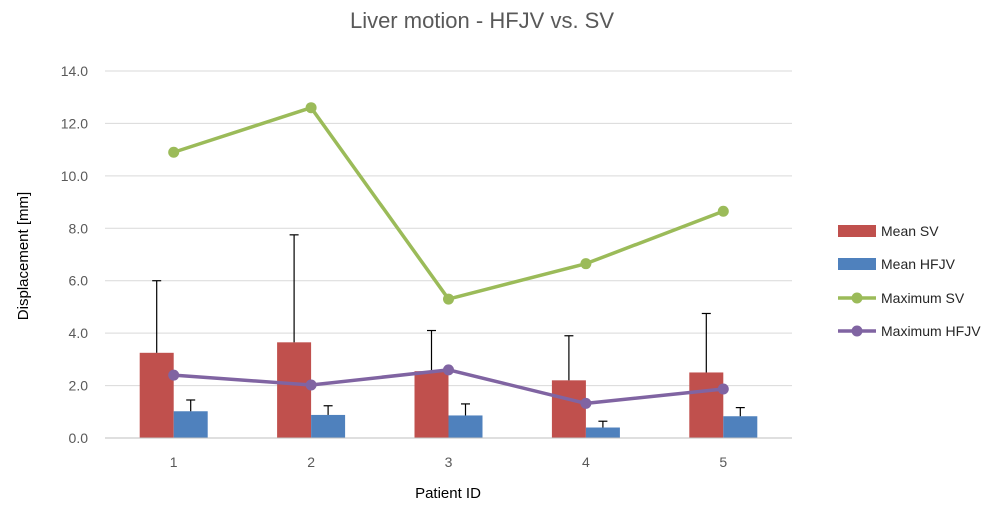  What do you see at coordinates (723, 462) in the screenshot?
I see `x-tick-label: 5` at bounding box center [723, 462].